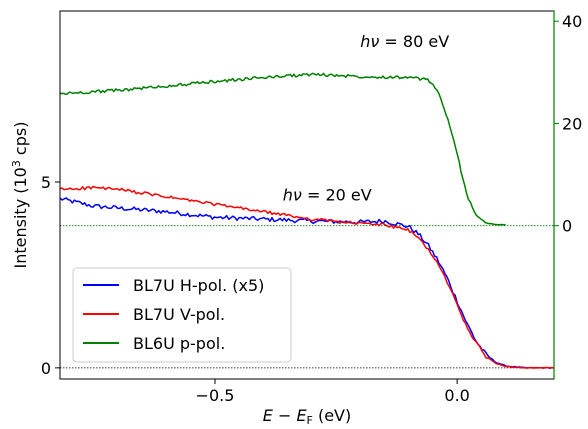 This screenshot has width=588, height=429. I want to click on y-axis-label: Intensity (103 cps), so click(20, 195).